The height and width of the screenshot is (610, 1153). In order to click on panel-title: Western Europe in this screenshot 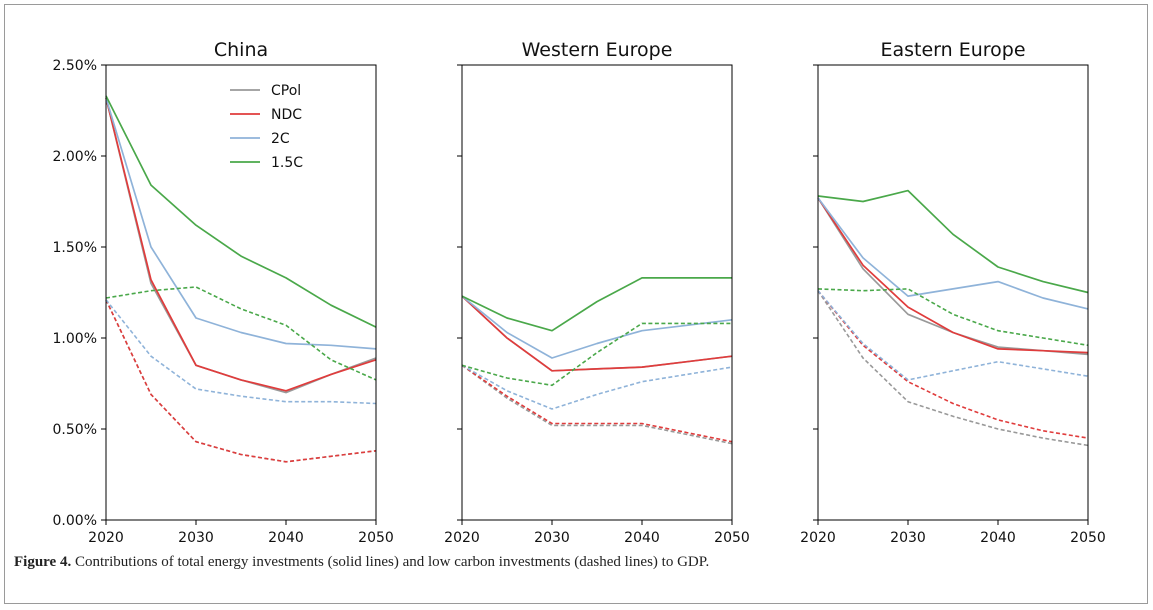, I will do `click(597, 50)`.